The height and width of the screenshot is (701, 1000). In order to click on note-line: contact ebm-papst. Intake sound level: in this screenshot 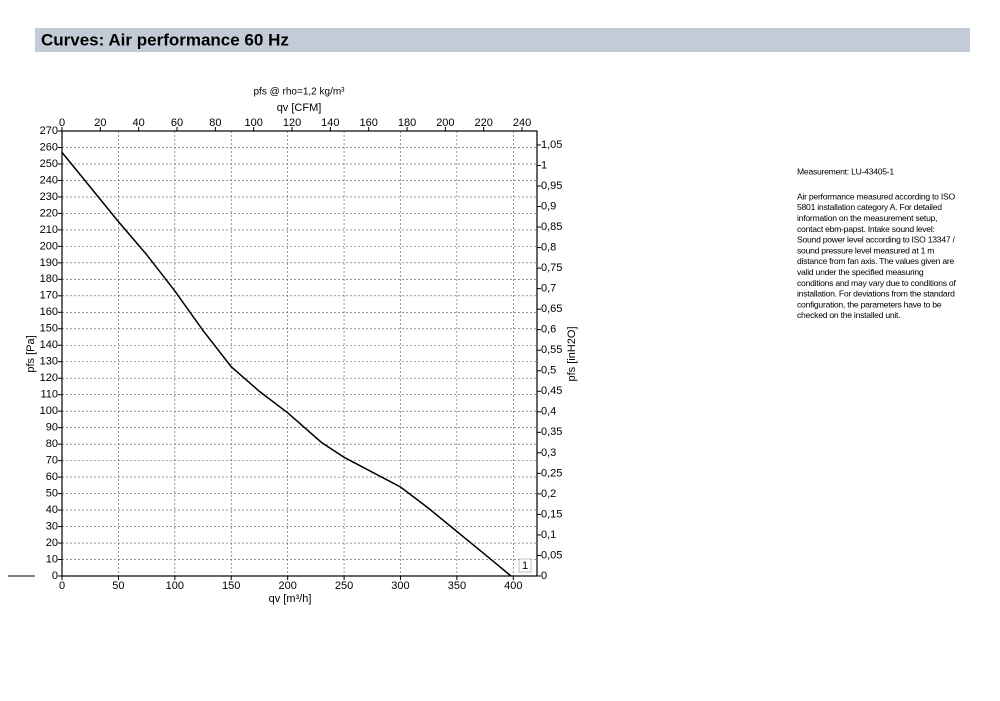, I will do `click(866, 229)`.